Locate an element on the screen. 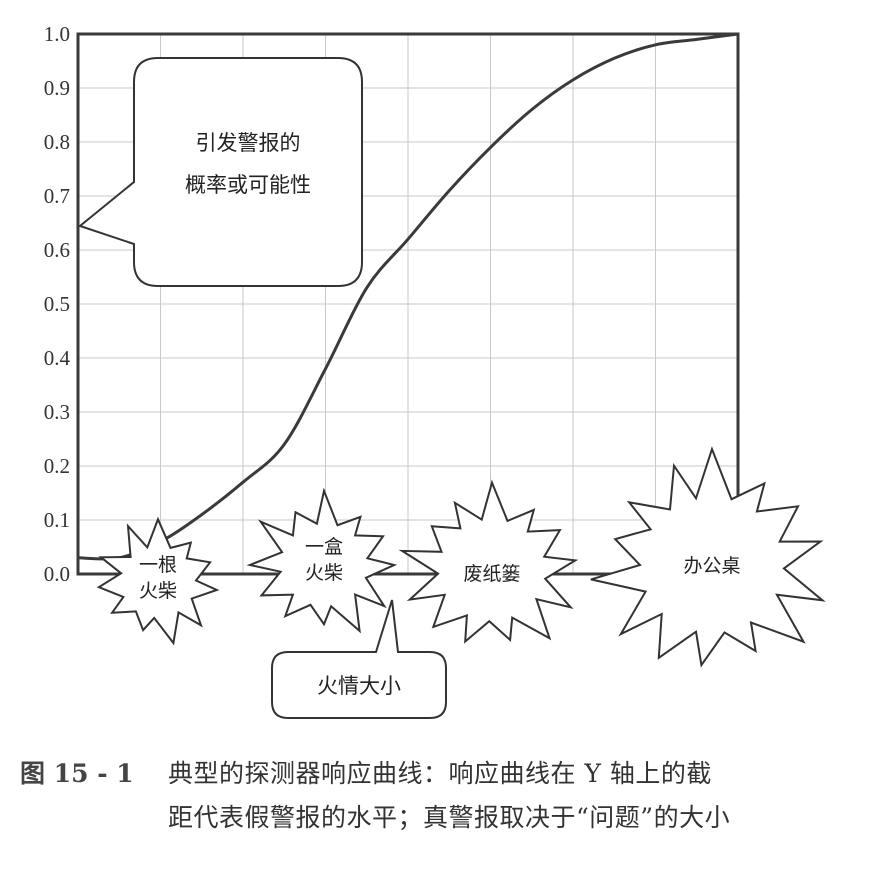 The height and width of the screenshot is (877, 880). y-tick-label: 0.5 is located at coordinates (57, 304).